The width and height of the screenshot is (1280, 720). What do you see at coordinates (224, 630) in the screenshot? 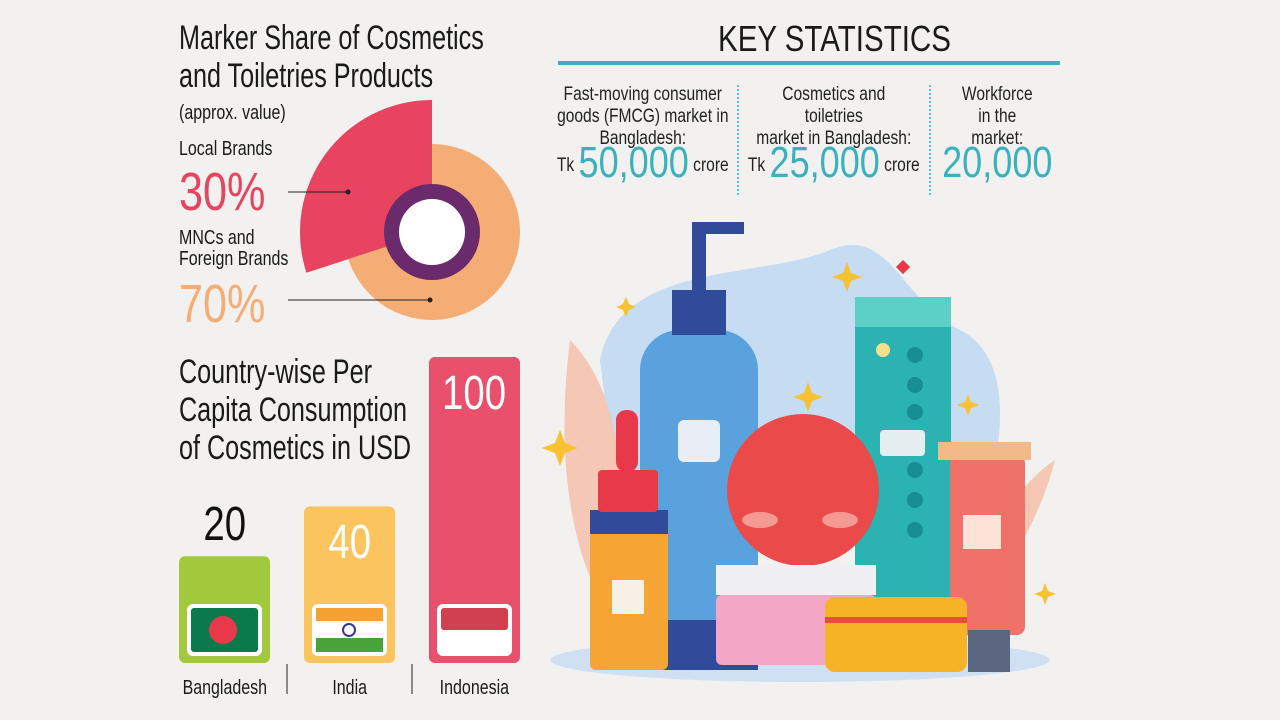
I see `flag-bangladesh-icon` at bounding box center [224, 630].